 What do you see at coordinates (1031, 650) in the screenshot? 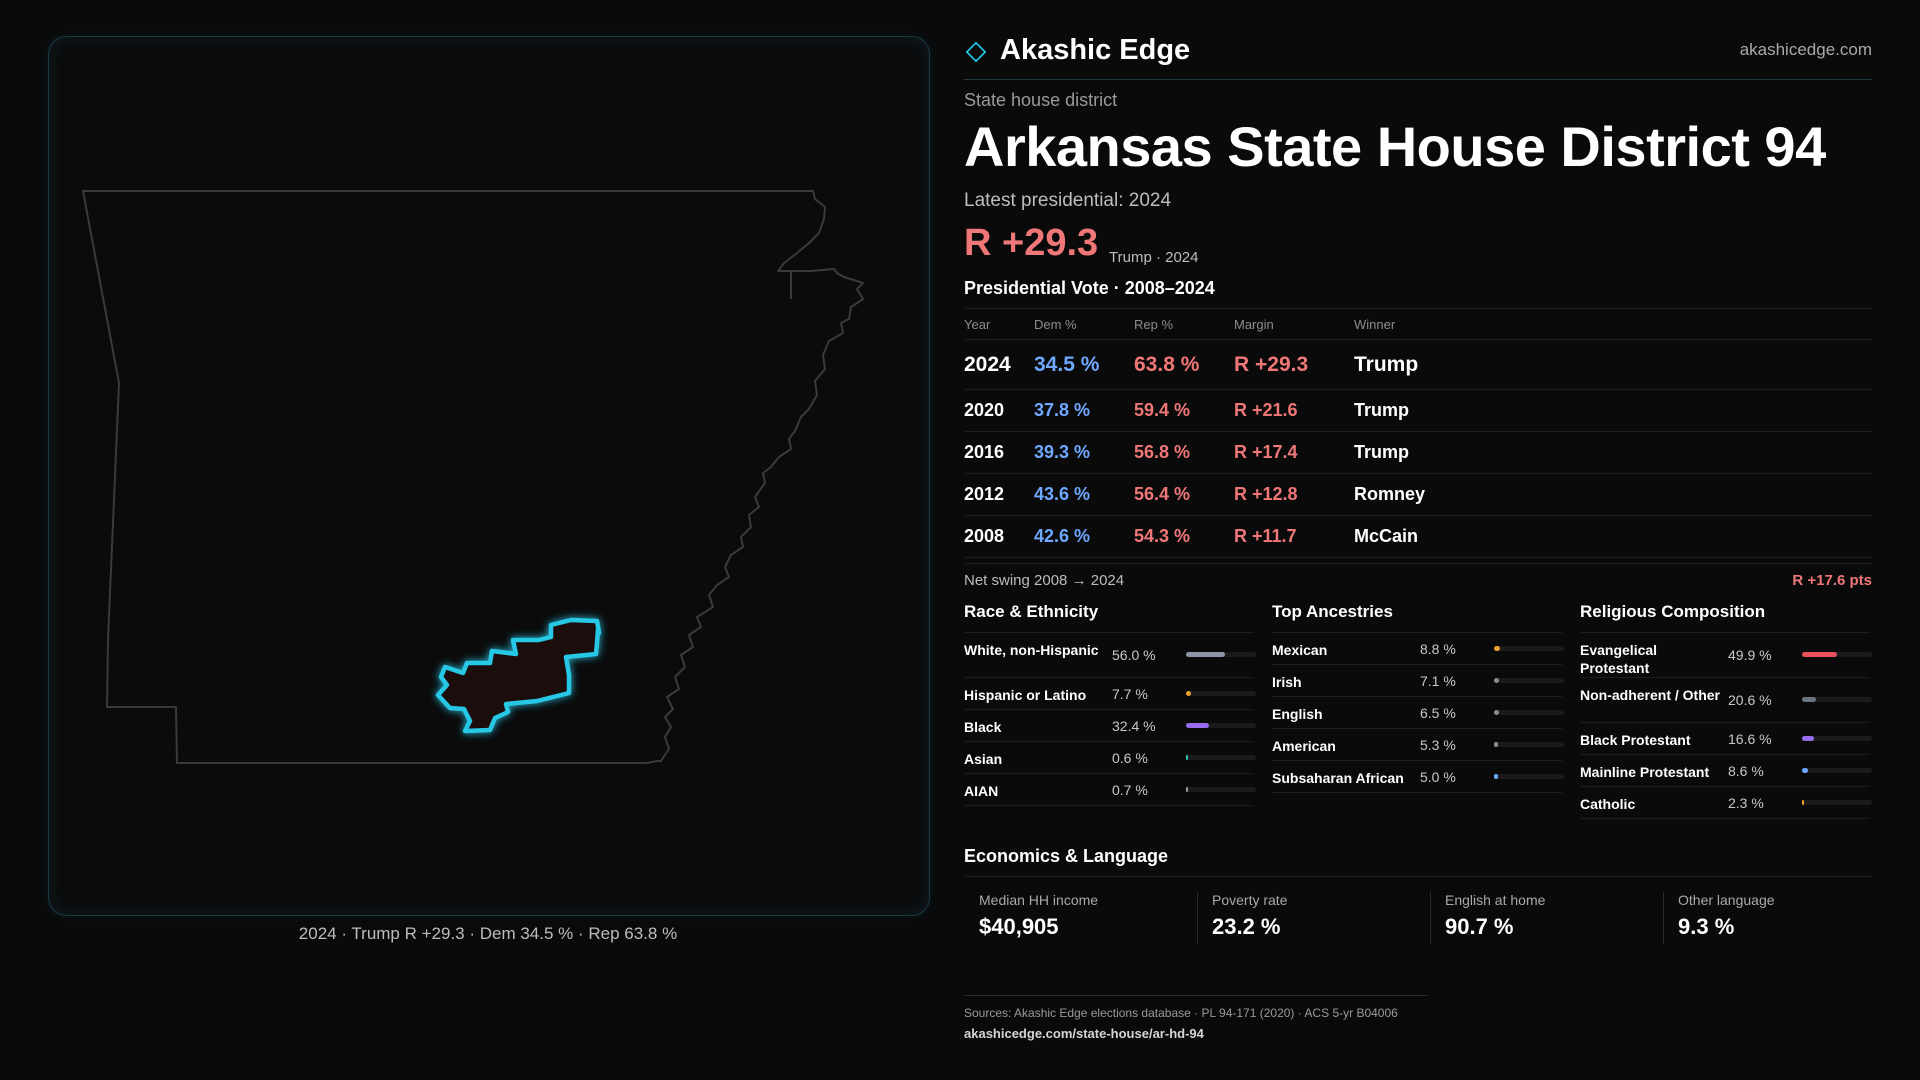
I see `item-label: White, non-Hispanic` at bounding box center [1031, 650].